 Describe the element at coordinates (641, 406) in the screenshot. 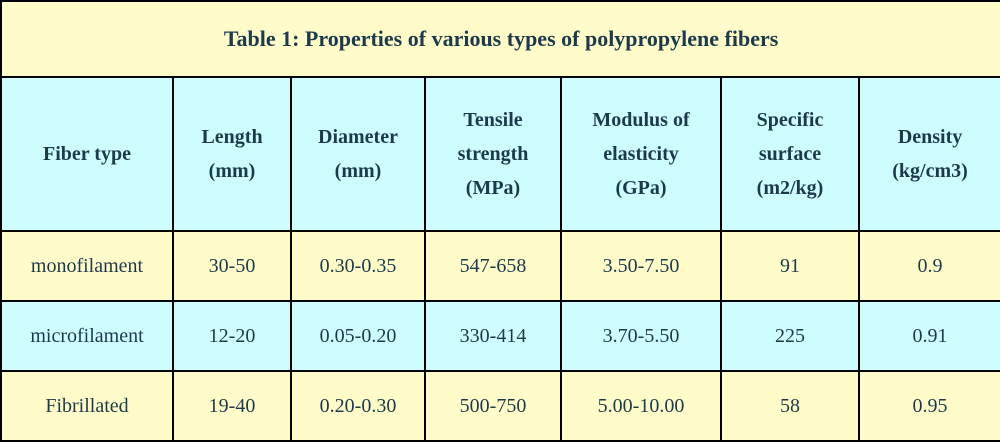

I see `cell-modulus: 5.00-10.00` at that location.